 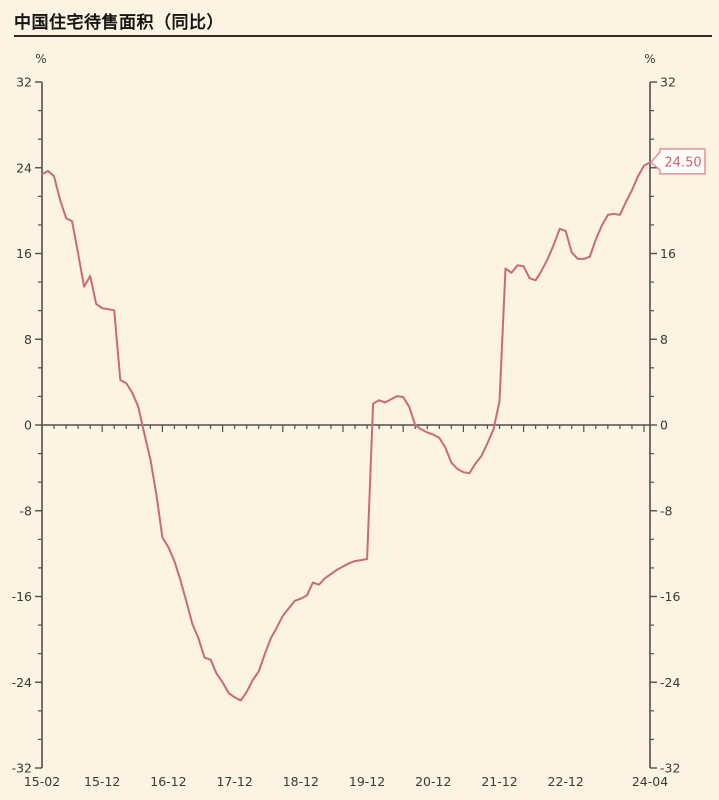 I want to click on right-axis-unit-label: %, so click(x=650, y=59).